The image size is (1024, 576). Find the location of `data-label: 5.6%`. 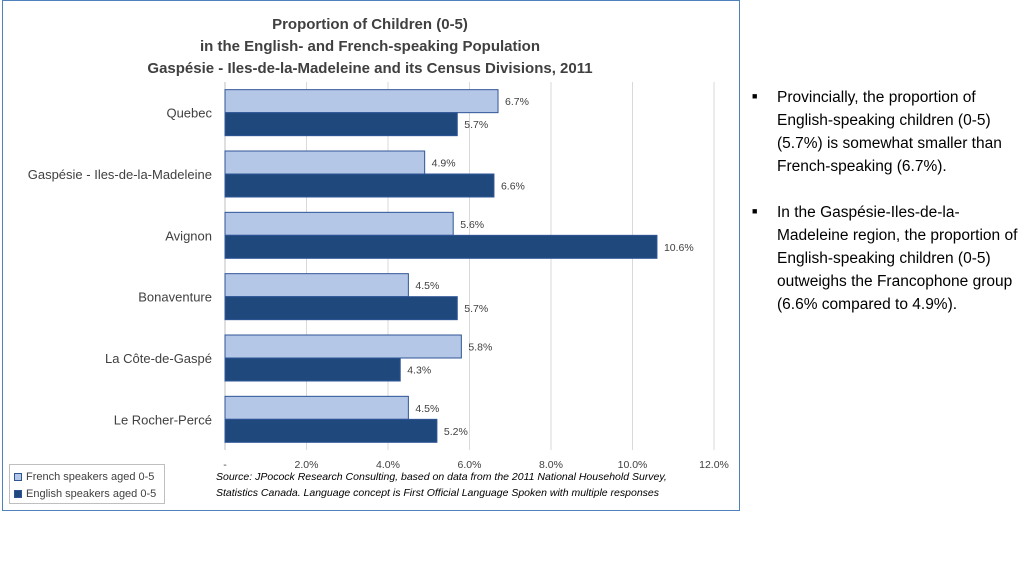

data-label: 5.6% is located at coordinates (472, 225).